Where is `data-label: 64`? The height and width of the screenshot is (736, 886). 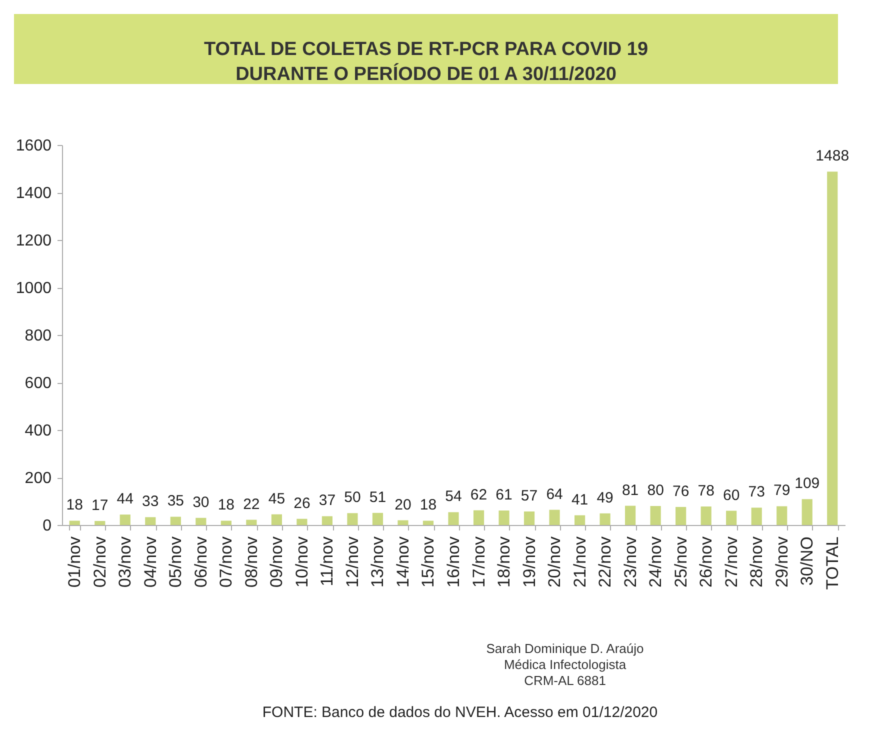
data-label: 64 is located at coordinates (554, 494).